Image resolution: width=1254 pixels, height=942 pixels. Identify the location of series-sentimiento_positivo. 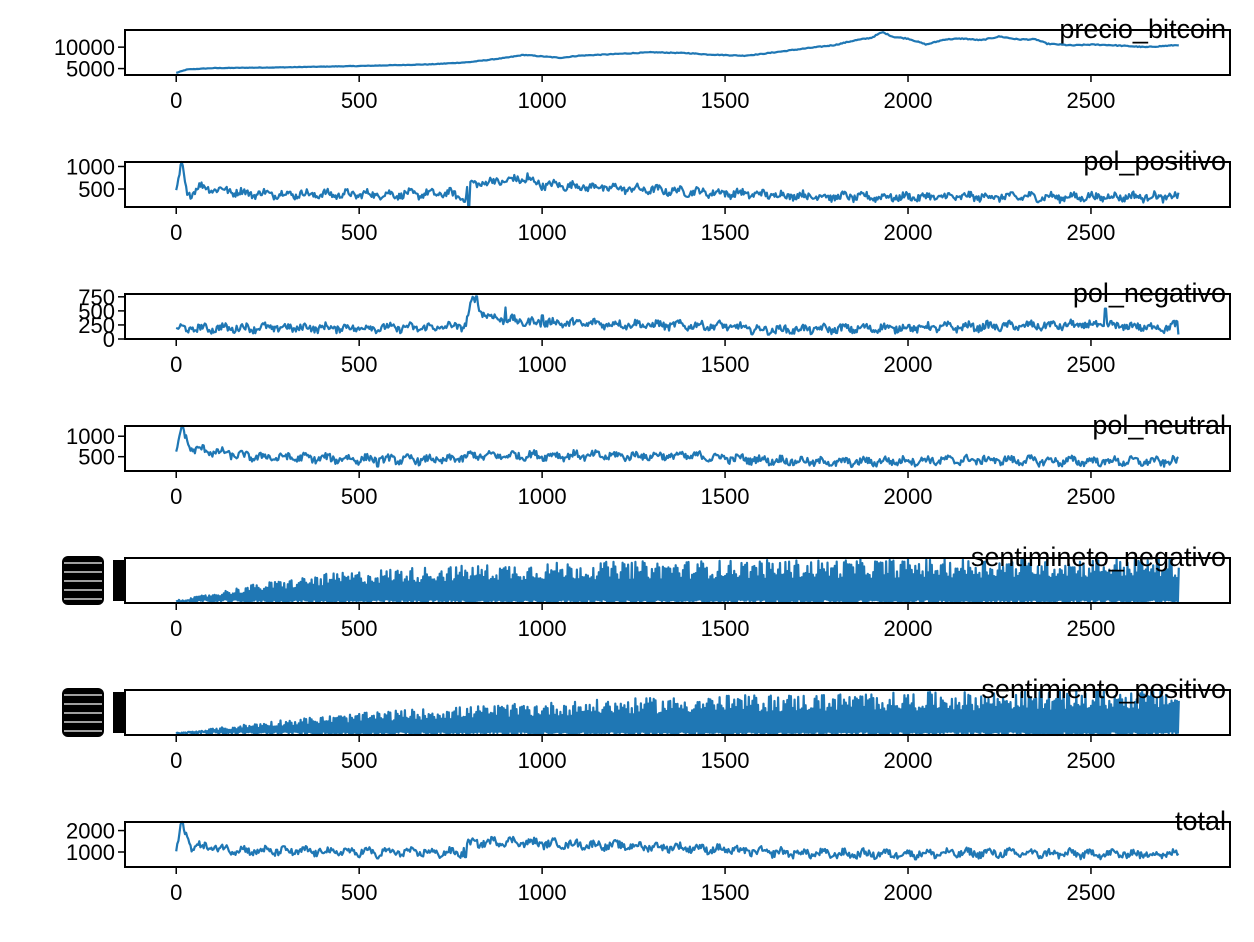
(677, 713).